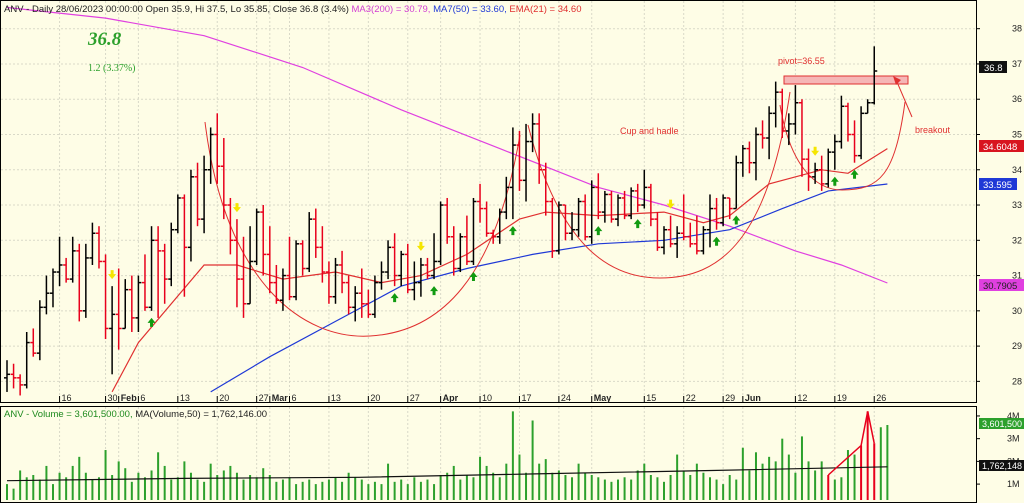 This screenshot has height=503, width=1024. Describe the element at coordinates (1017, 99) in the screenshot. I see `price-tick-label: 36` at that location.